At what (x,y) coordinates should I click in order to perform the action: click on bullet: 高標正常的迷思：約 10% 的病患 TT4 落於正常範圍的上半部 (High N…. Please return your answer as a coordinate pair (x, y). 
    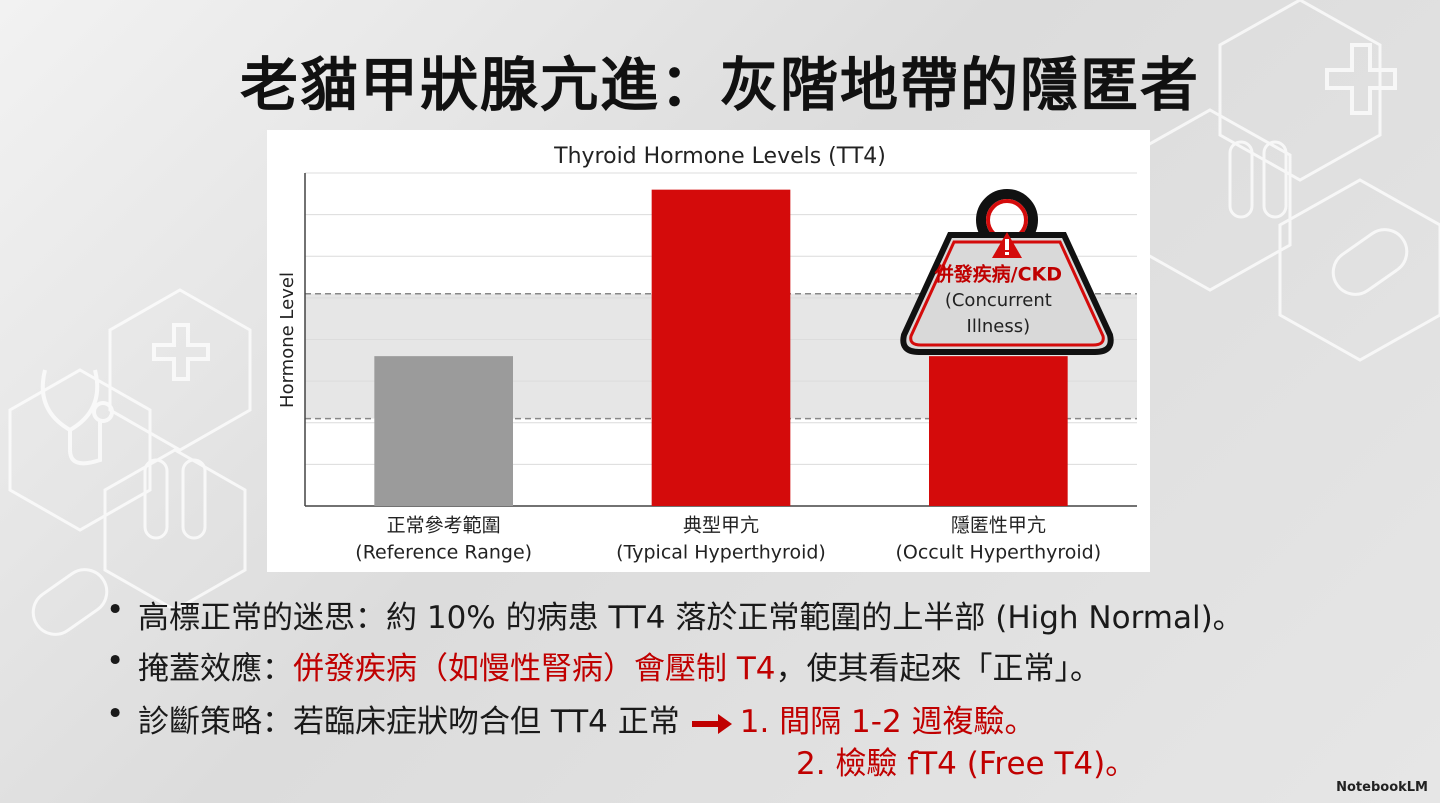
    Looking at the image, I should click on (675, 614).